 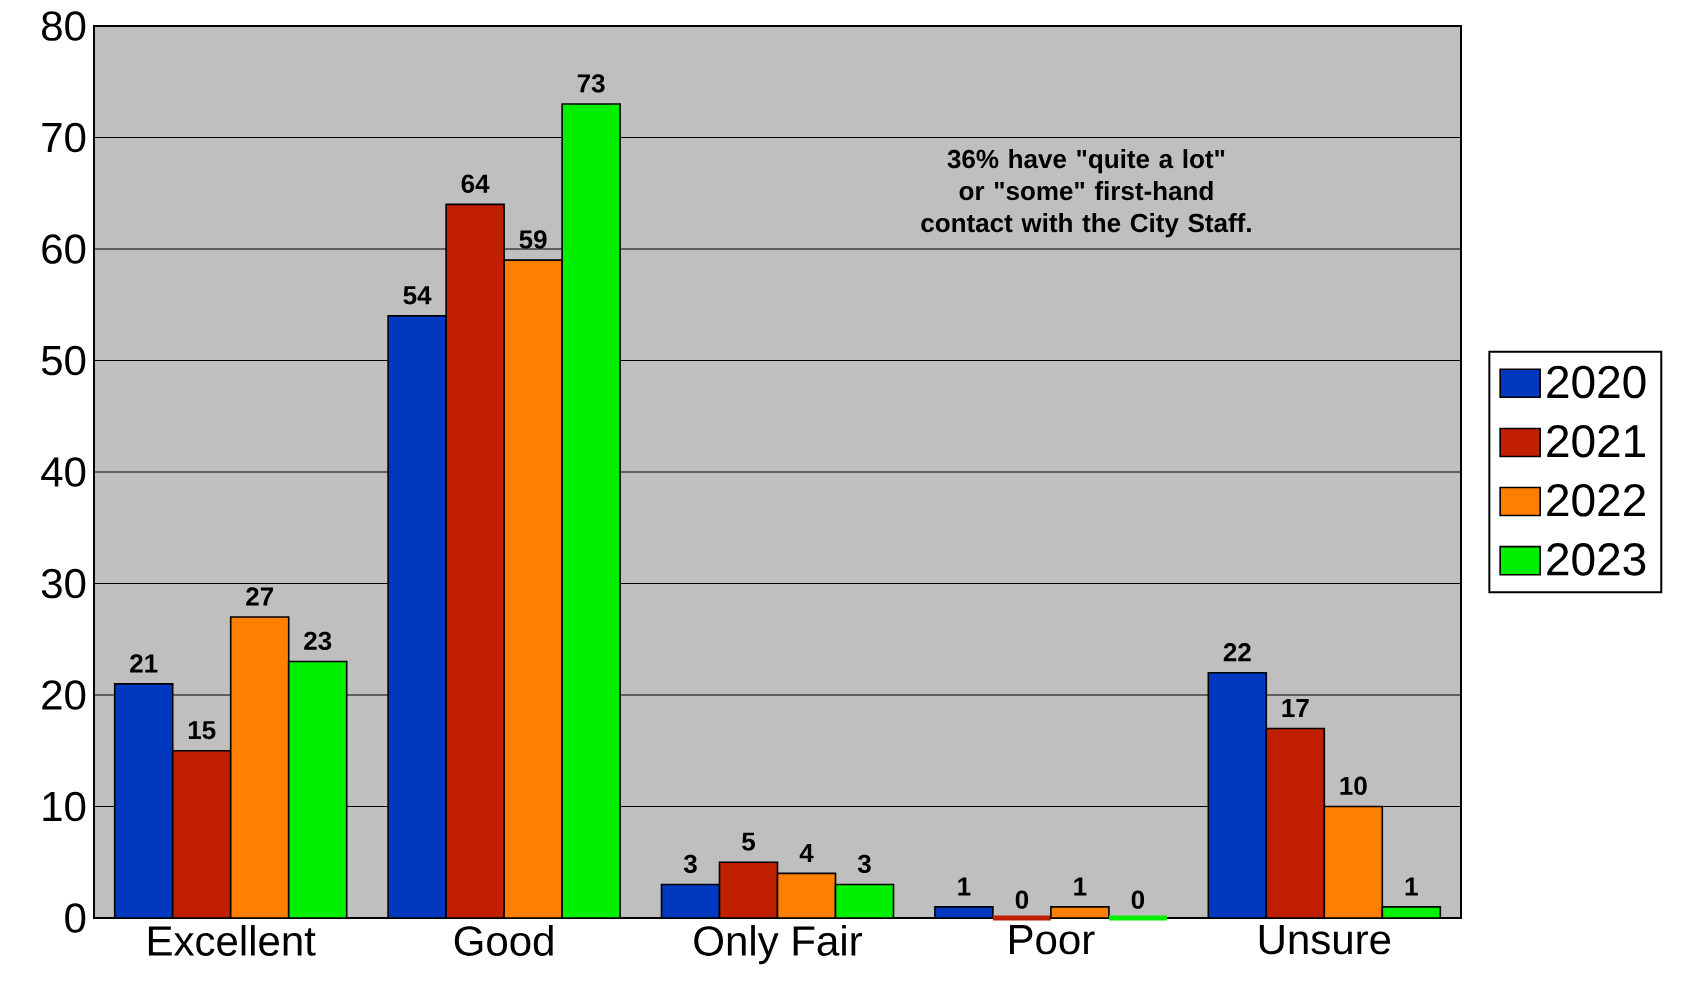 What do you see at coordinates (63, 360) in the screenshot?
I see `y-tick-label: 50` at bounding box center [63, 360].